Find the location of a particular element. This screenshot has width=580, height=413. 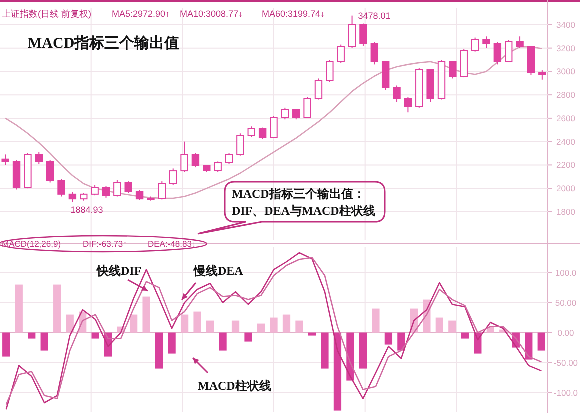

annotation: DIF:-63.73↑ is located at coordinates (105, 244).